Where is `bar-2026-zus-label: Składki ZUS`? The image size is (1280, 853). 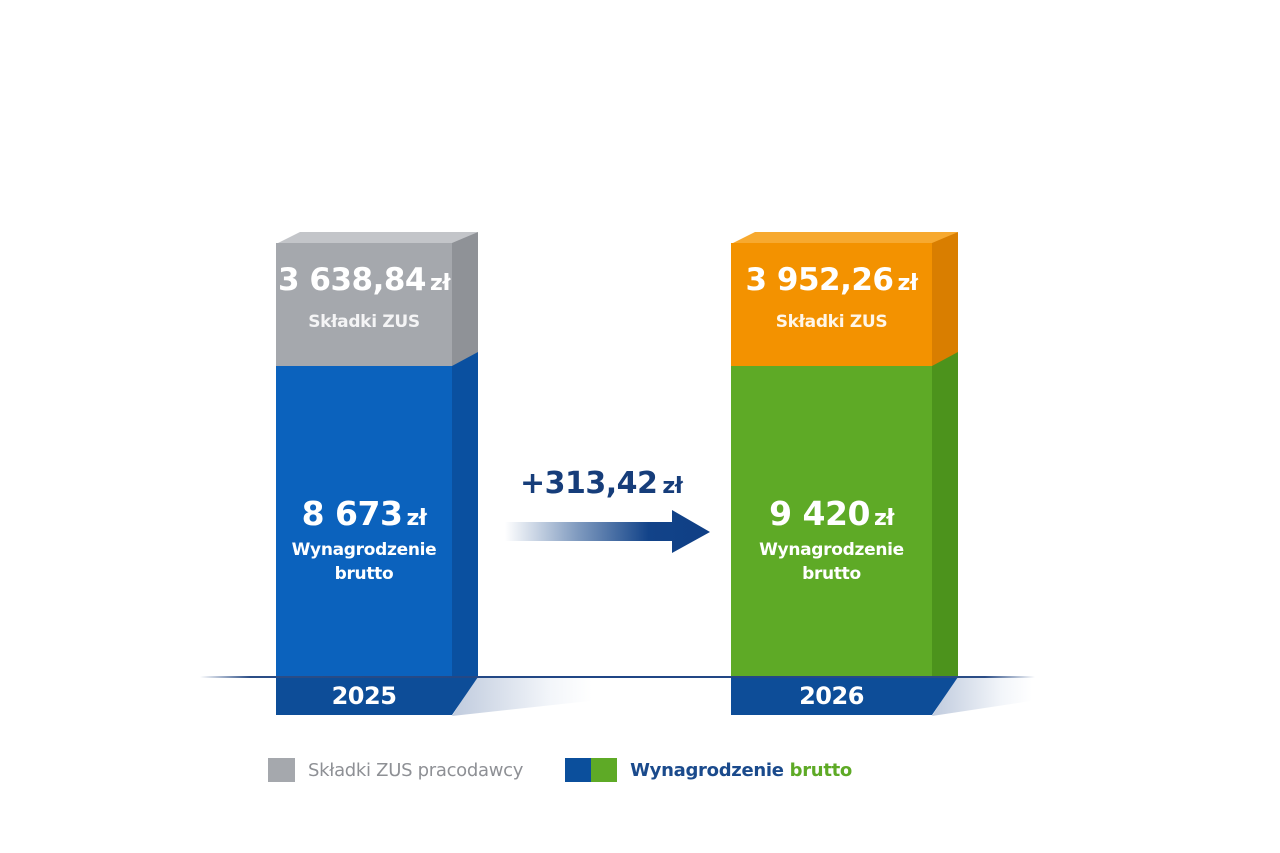
bar-2026-zus-label: Składki ZUS is located at coordinates (831, 322).